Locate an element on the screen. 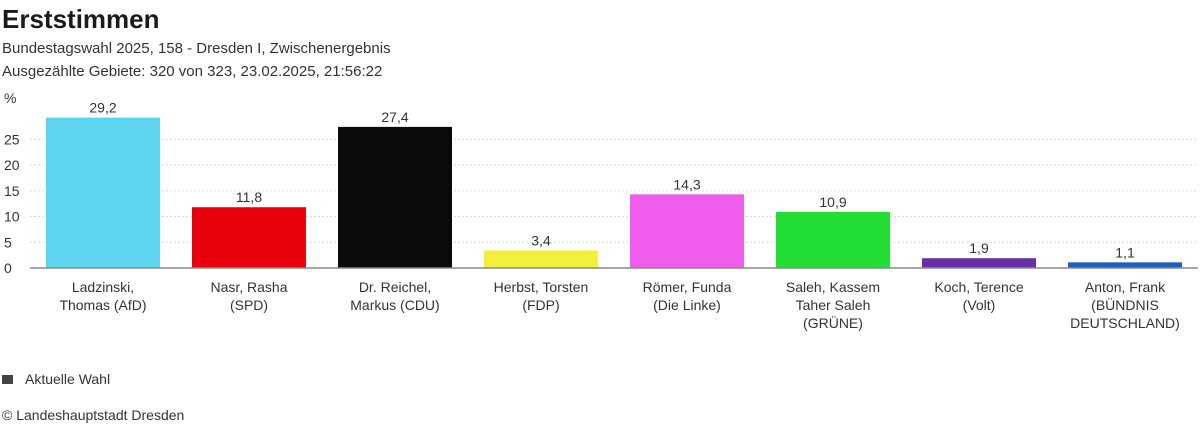 The width and height of the screenshot is (1200, 433). legend-label: Aktuelle Wahl is located at coordinates (68, 379).